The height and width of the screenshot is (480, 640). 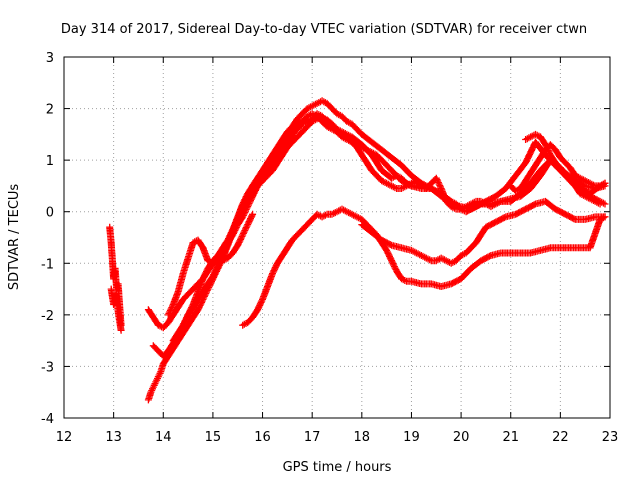 What do you see at coordinates (50, 161) in the screenshot?
I see `y-tick-label: 1` at bounding box center [50, 161].